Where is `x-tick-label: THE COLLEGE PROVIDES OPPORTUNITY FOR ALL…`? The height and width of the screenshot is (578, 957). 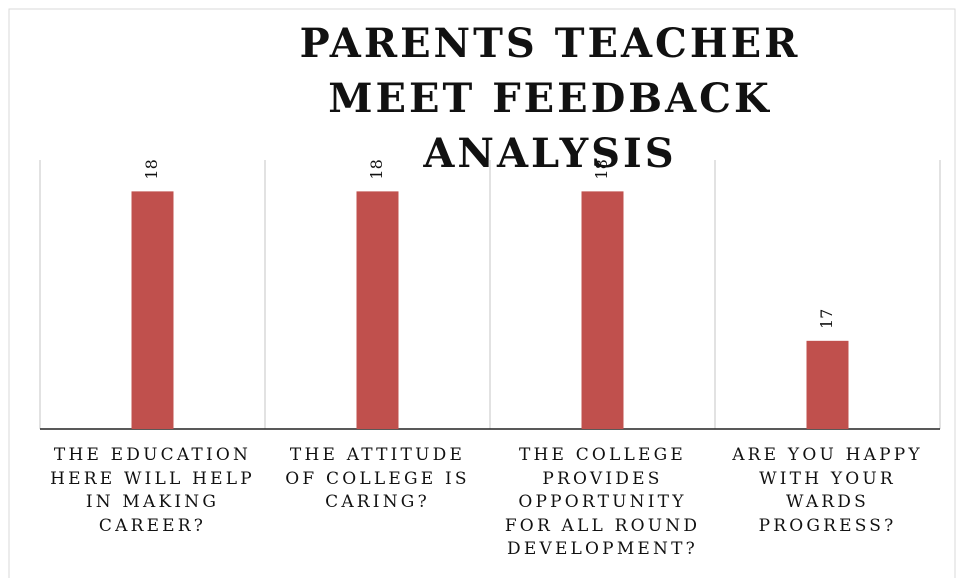 x-tick-label: THE COLLEGE PROVIDES OPPORTUNITY FOR ALL… is located at coordinates (602, 502).